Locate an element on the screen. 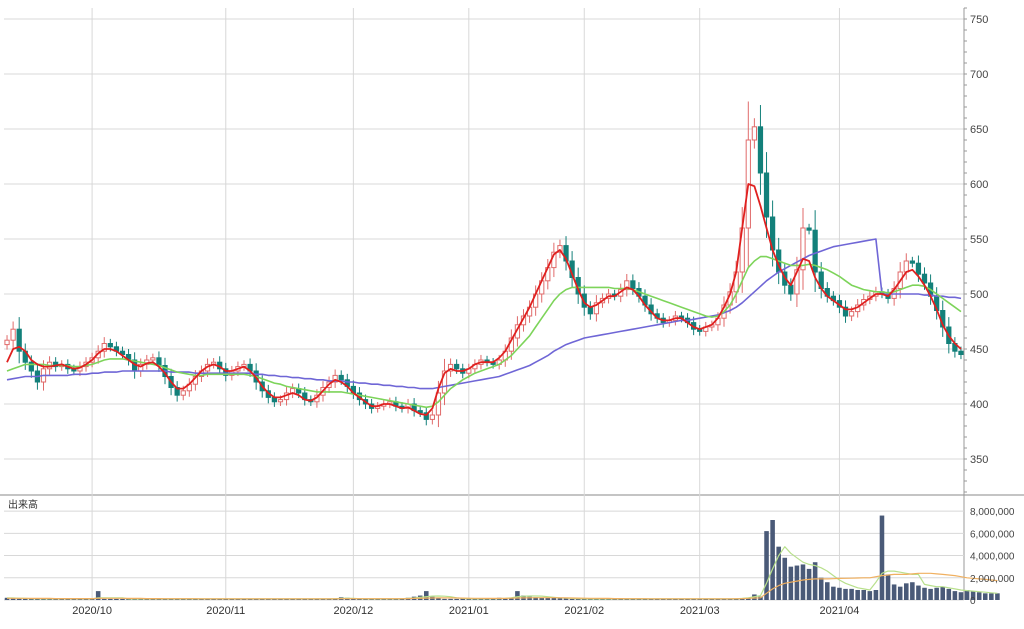 The image size is (1024, 629). time-tick-label: 2020/12 is located at coordinates (353, 611).